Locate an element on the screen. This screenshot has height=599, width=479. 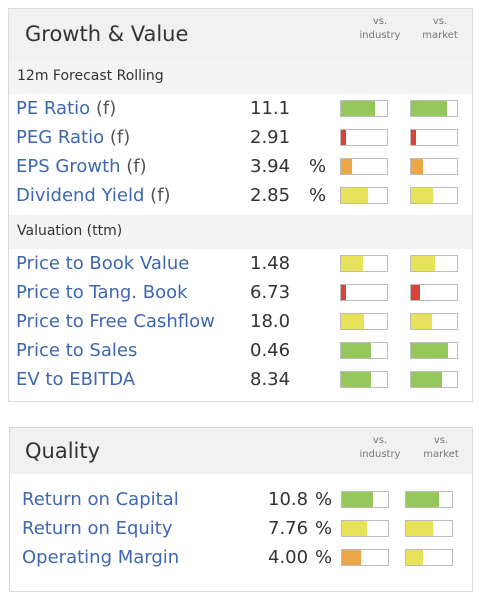
metric-label: Price to Free Cashflow is located at coordinates (115, 321).